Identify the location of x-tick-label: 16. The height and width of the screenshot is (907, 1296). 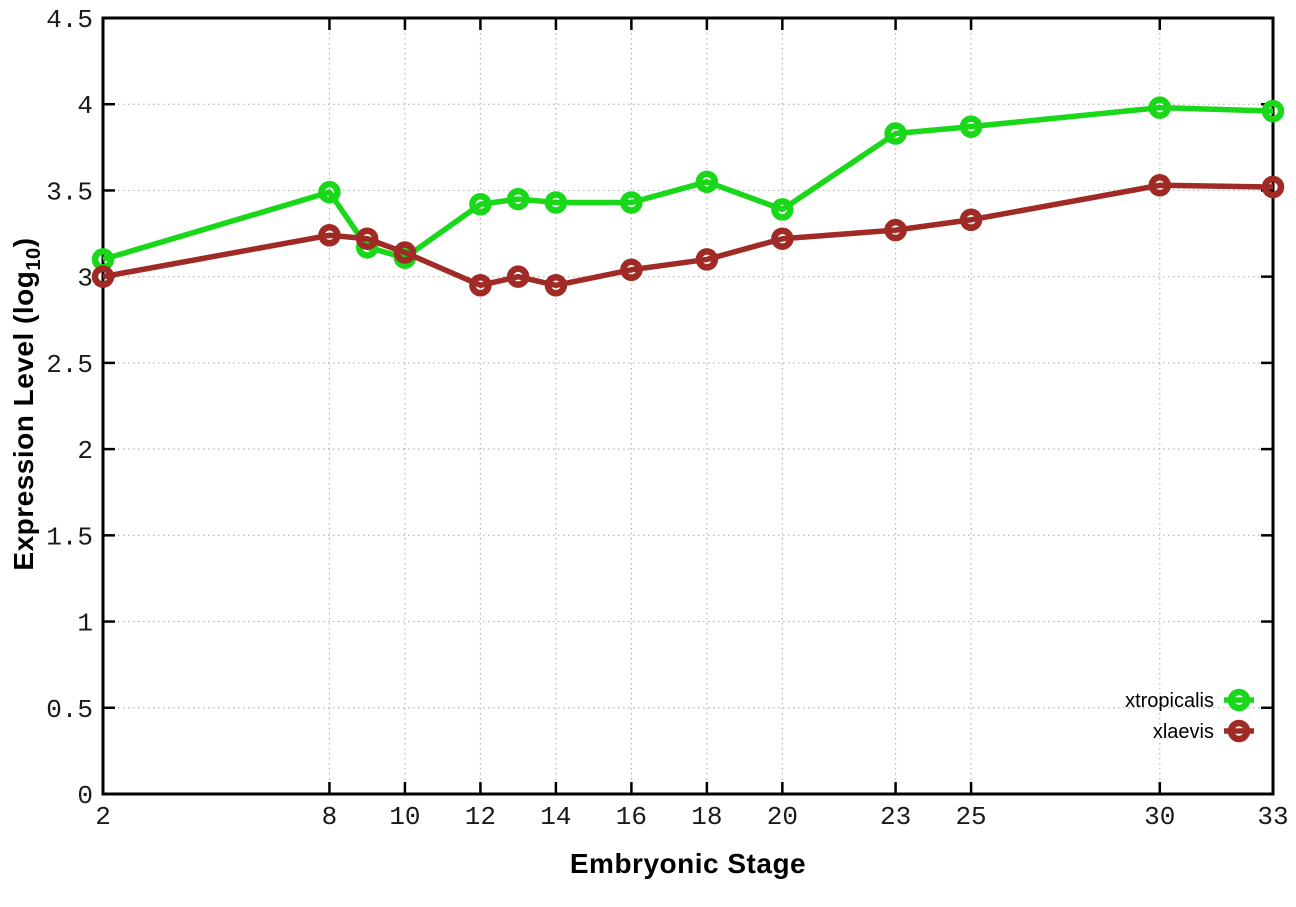
(631, 817).